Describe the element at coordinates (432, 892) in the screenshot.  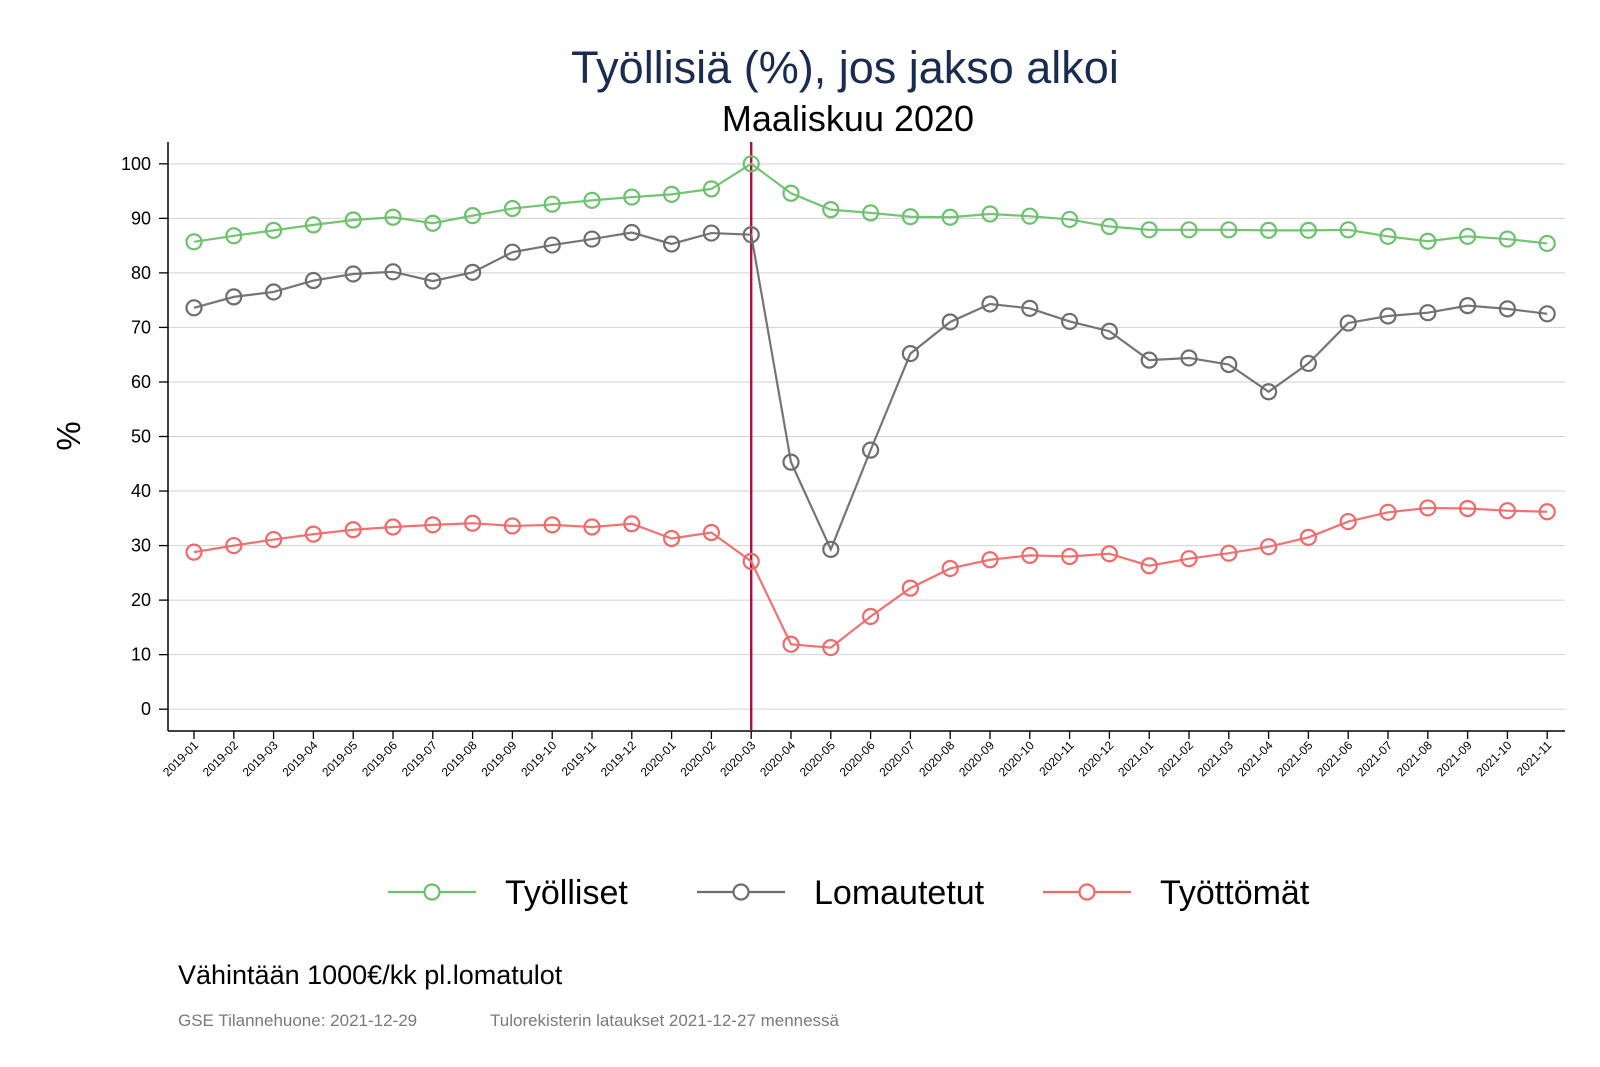
I see `legend-marker-ty-lliset` at that location.